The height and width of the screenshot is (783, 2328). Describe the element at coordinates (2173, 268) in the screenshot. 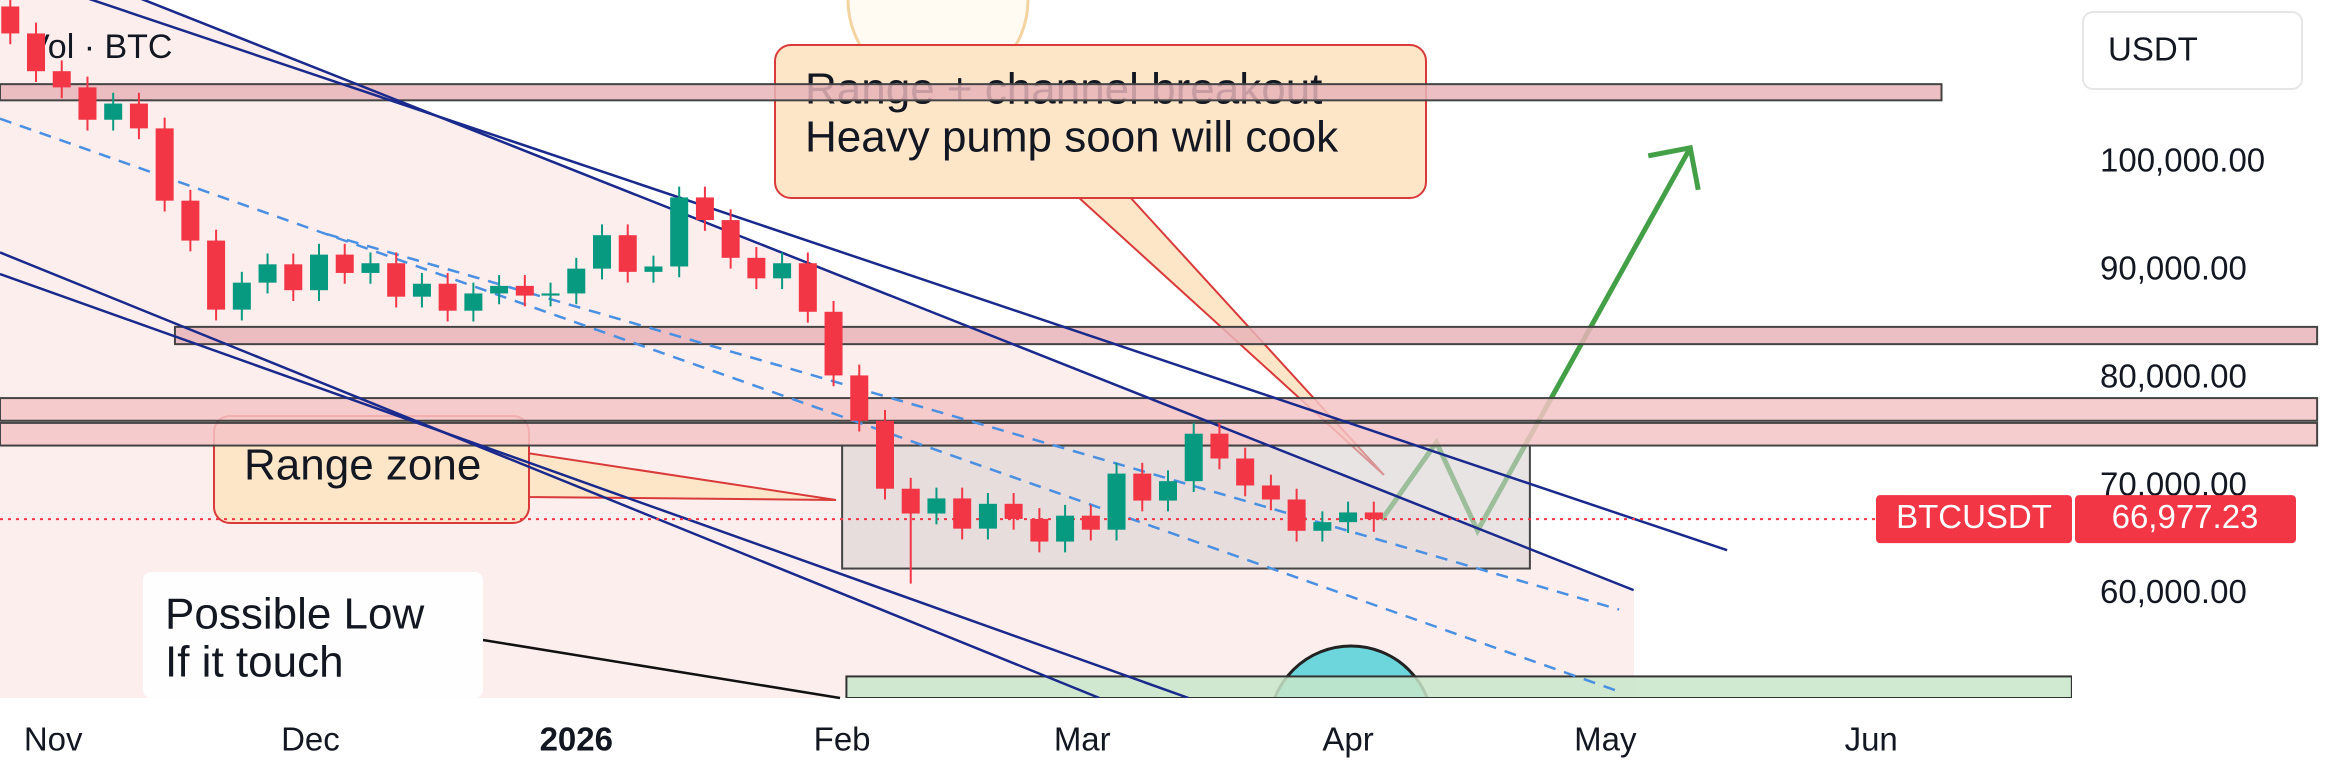

I see `y-tick-label: 90,000.00` at that location.